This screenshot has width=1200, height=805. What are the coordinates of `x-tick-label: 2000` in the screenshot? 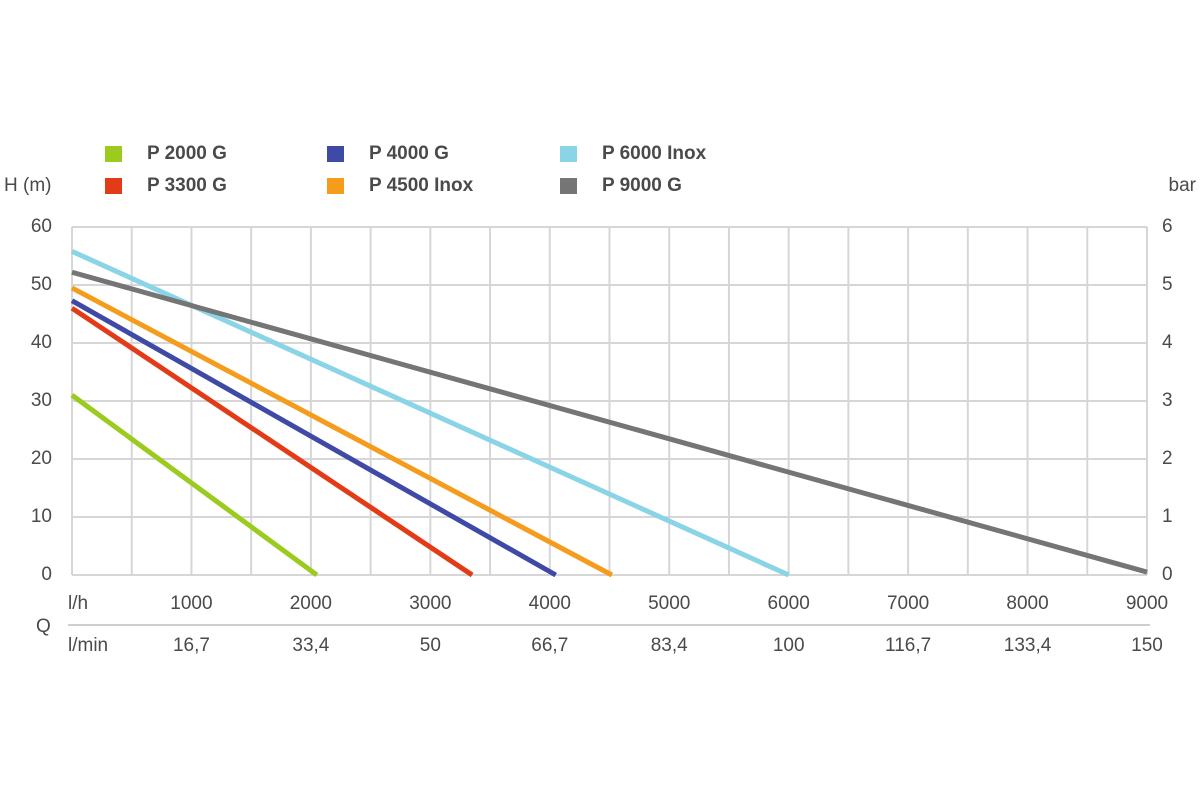 It's located at (311, 603).